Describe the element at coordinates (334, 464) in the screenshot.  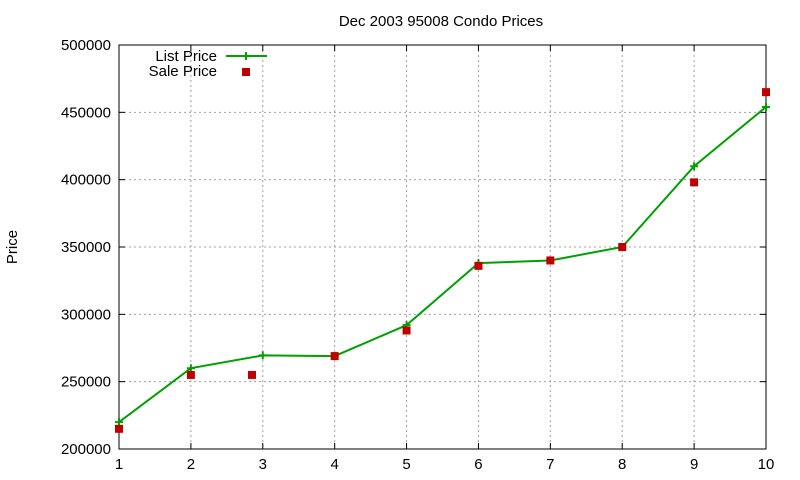
I see `x-tick-label: 4` at that location.